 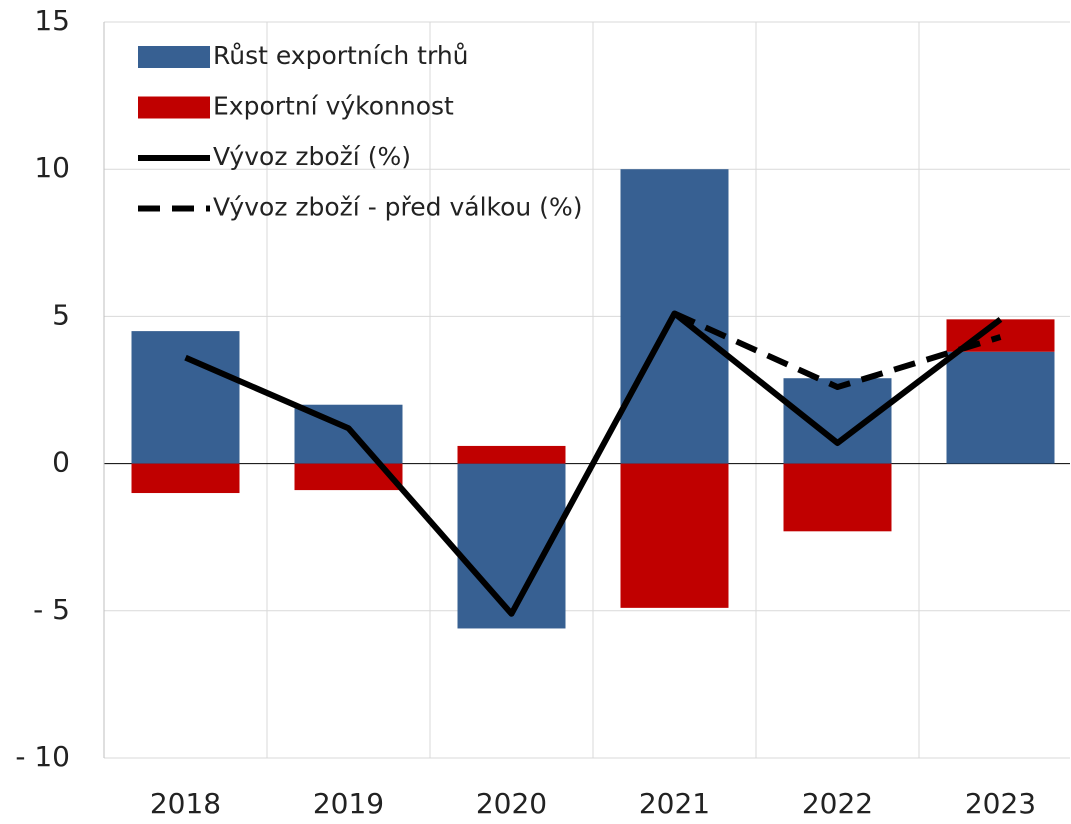 What do you see at coordinates (837, 350) in the screenshot?
I see `line` at bounding box center [837, 350].